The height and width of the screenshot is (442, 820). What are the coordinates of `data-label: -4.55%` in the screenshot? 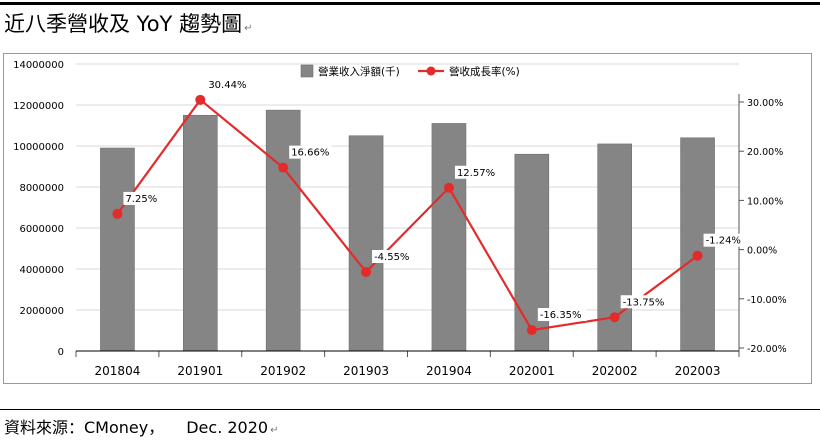 It's located at (391, 257).